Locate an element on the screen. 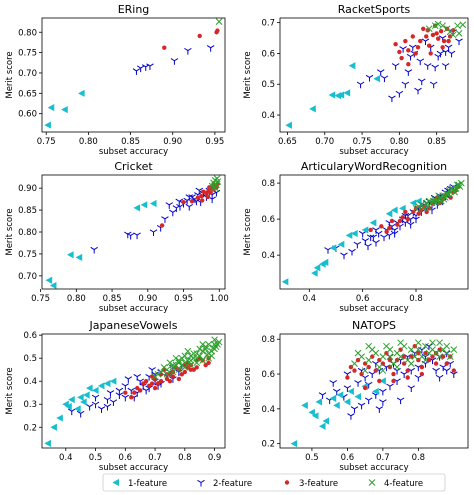  y-tick-label: 0.85 is located at coordinates (27, 211).